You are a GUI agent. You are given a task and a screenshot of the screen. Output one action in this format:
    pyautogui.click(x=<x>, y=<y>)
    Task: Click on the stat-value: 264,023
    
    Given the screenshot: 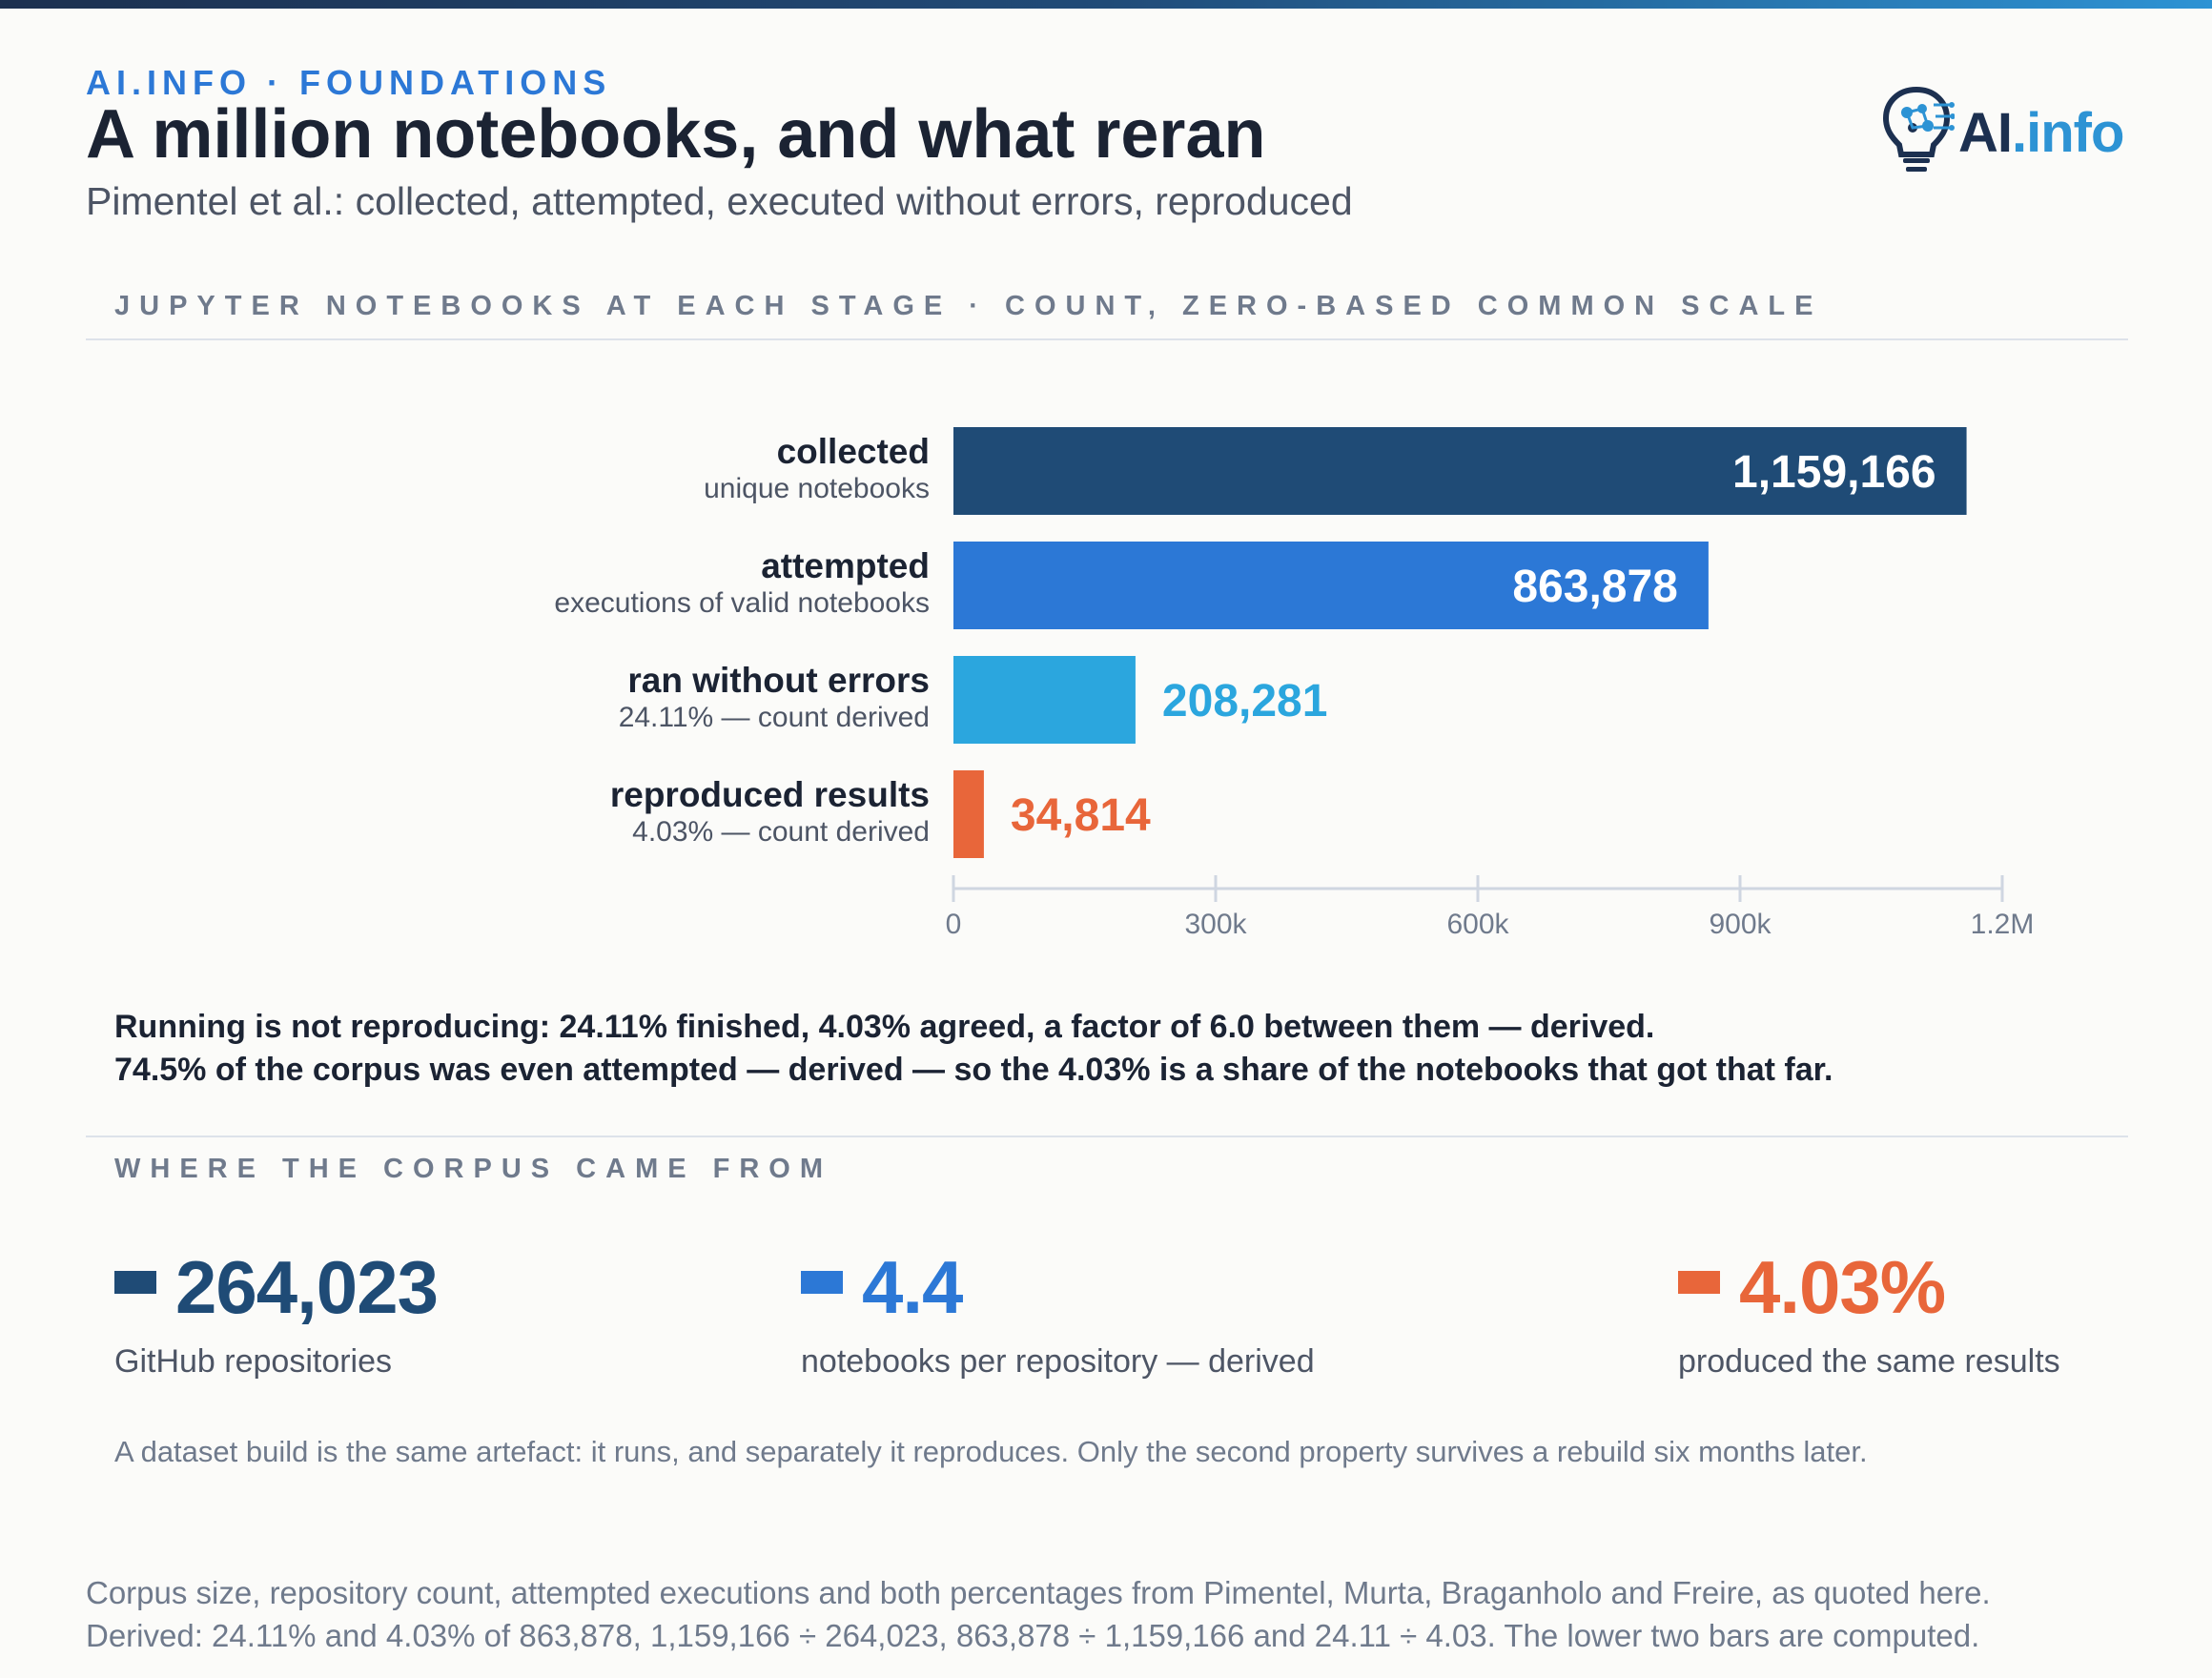 What is the action you would take?
    pyautogui.click(x=307, y=1287)
    